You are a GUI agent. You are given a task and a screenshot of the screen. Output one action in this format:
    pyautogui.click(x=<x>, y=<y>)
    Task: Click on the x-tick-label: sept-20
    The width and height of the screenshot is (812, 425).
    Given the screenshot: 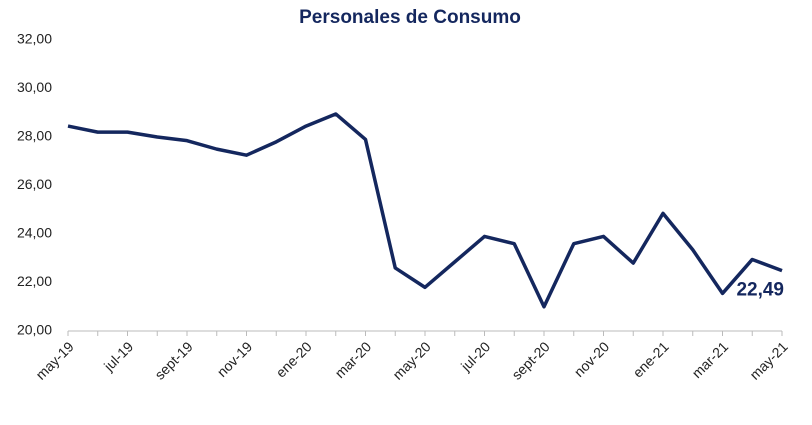 What is the action you would take?
    pyautogui.click(x=530, y=360)
    